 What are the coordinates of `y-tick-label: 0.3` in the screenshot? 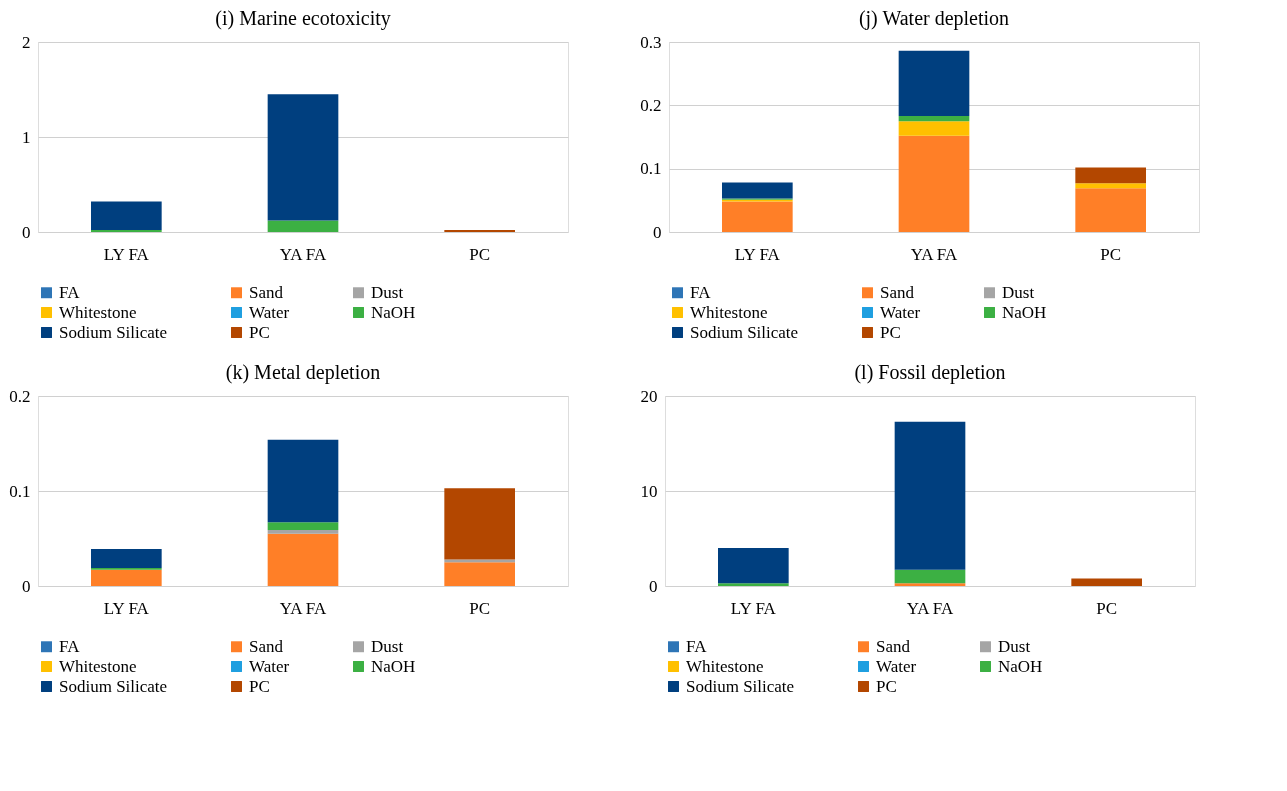 It's located at (651, 42).